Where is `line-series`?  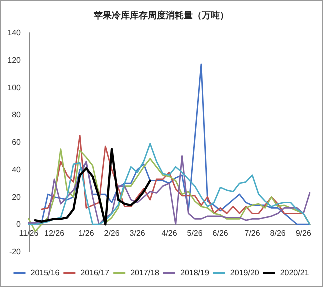
line-series is located at coordinates (93, 187).